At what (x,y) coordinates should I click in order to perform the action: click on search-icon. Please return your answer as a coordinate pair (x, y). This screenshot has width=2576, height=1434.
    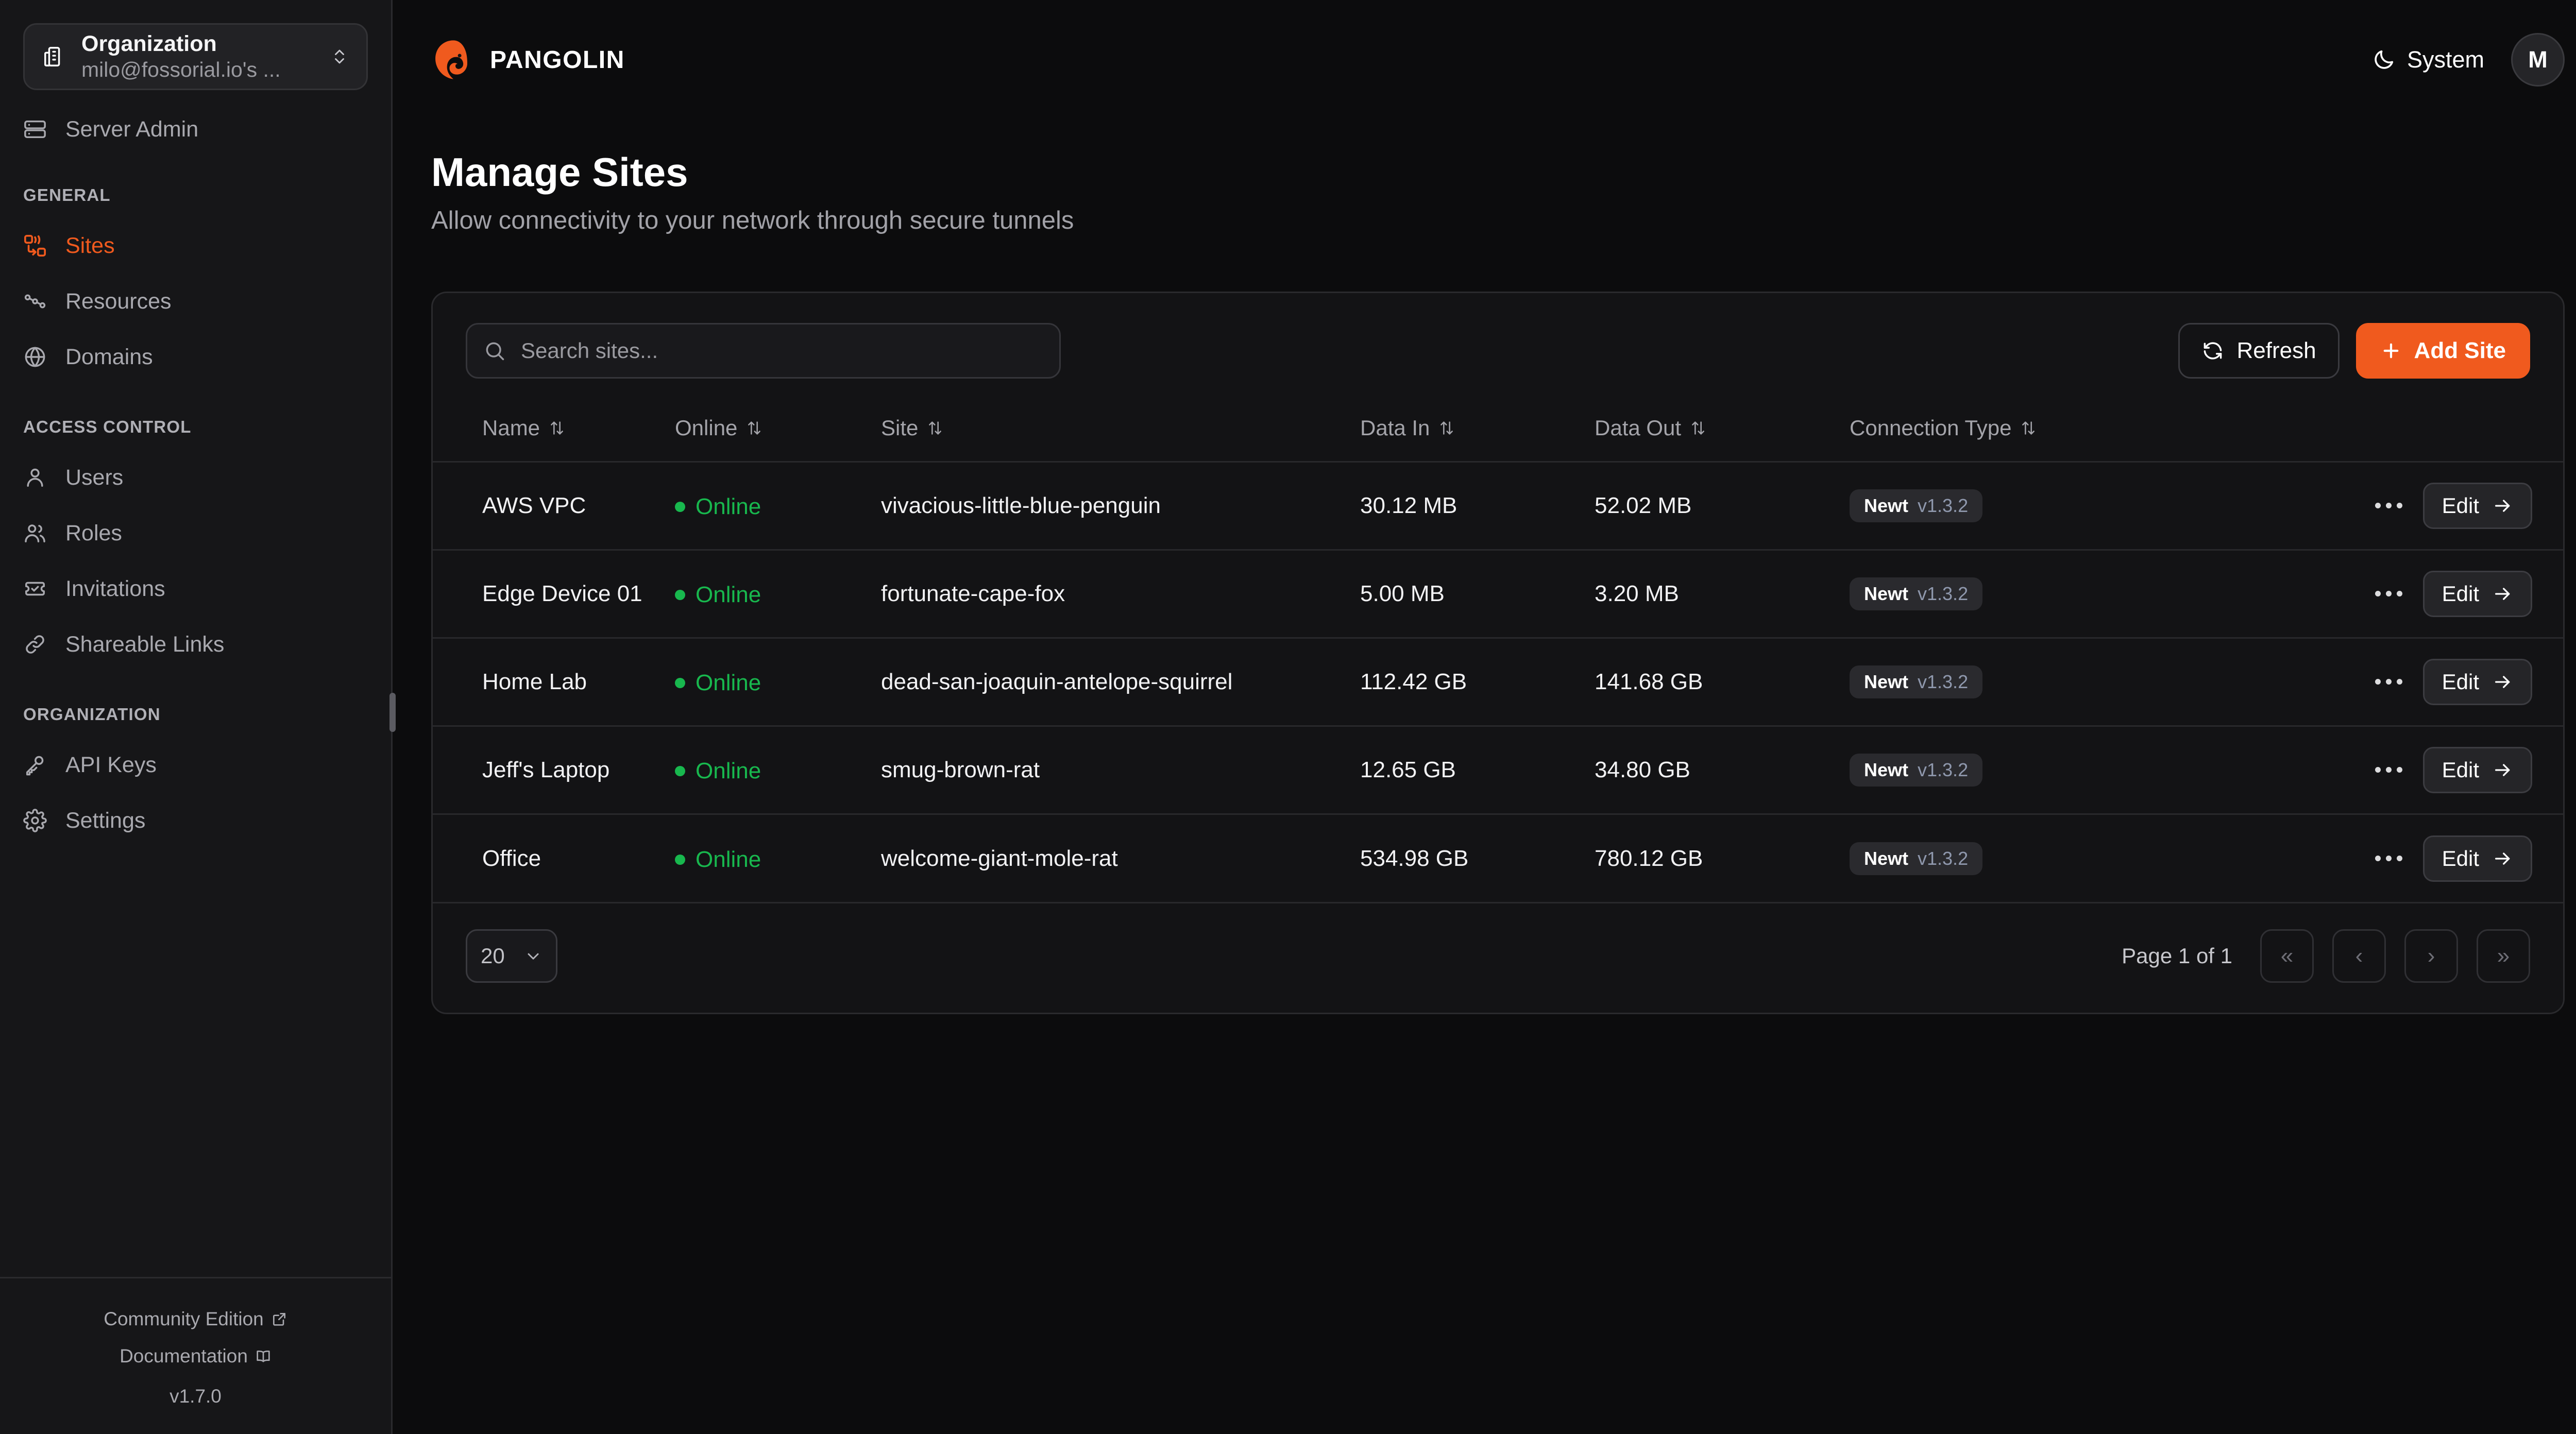
    Looking at the image, I should click on (494, 350).